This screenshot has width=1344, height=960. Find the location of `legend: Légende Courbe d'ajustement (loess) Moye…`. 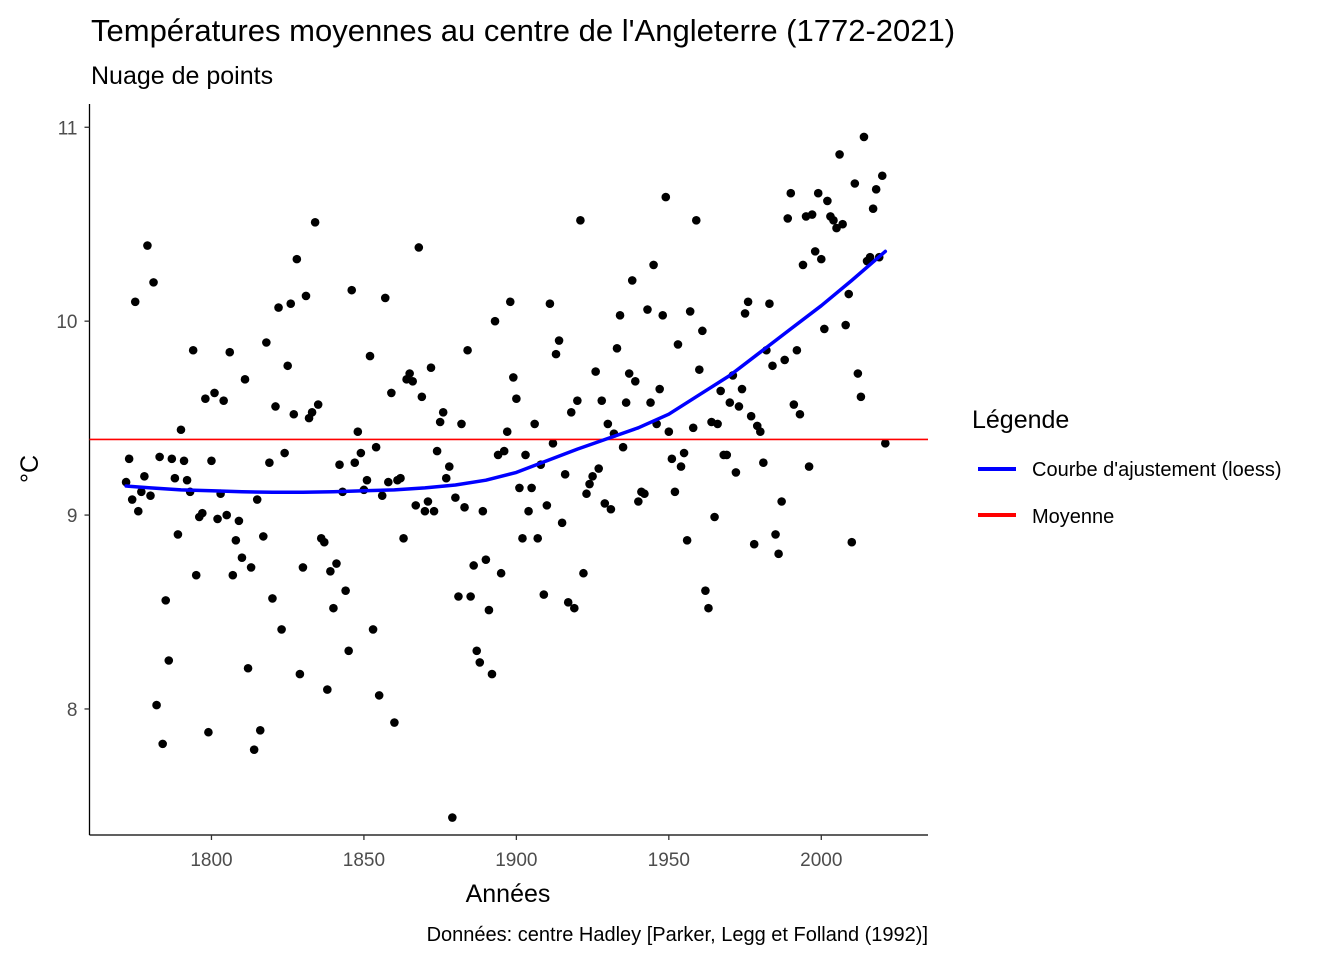

legend: Légende Courbe d'ajustement (loess) Moye… is located at coordinates (1127, 467).